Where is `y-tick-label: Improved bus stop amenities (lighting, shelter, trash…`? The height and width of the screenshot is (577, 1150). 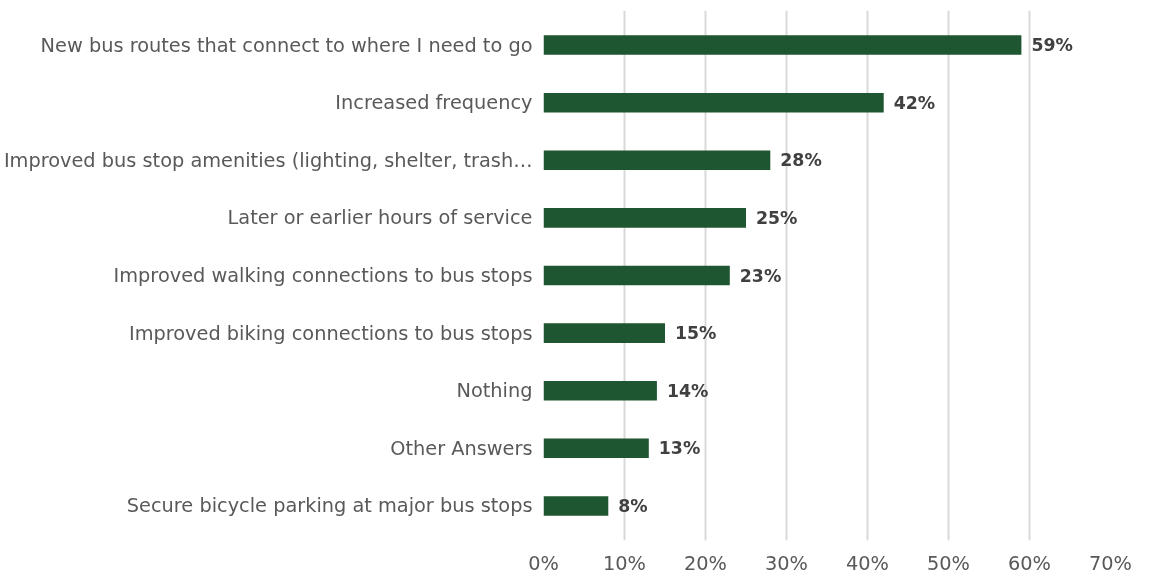
y-tick-label: Improved bus stop amenities (lighting, shelter, trash… is located at coordinates (268, 160).